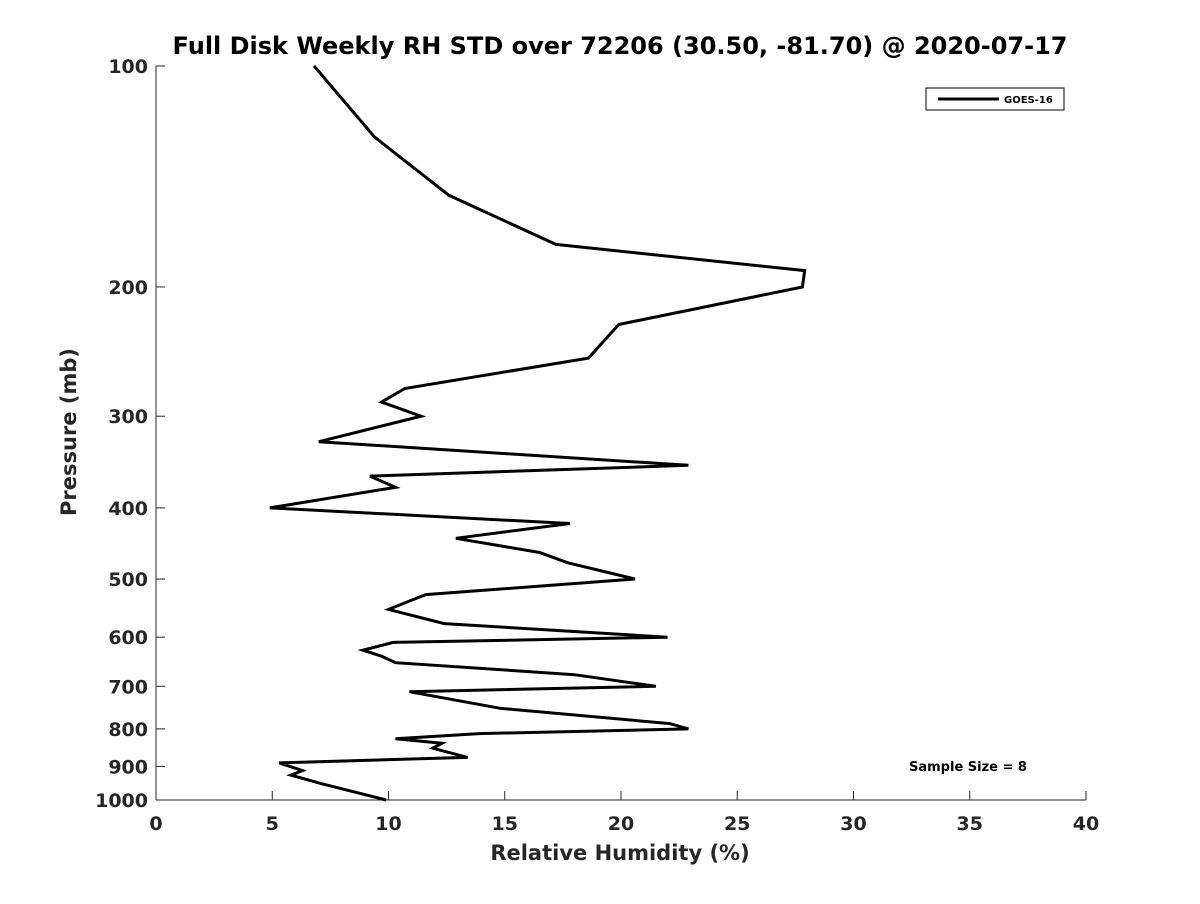 The image size is (1200, 904). What do you see at coordinates (737, 824) in the screenshot?
I see `x-tick-label: 25` at bounding box center [737, 824].